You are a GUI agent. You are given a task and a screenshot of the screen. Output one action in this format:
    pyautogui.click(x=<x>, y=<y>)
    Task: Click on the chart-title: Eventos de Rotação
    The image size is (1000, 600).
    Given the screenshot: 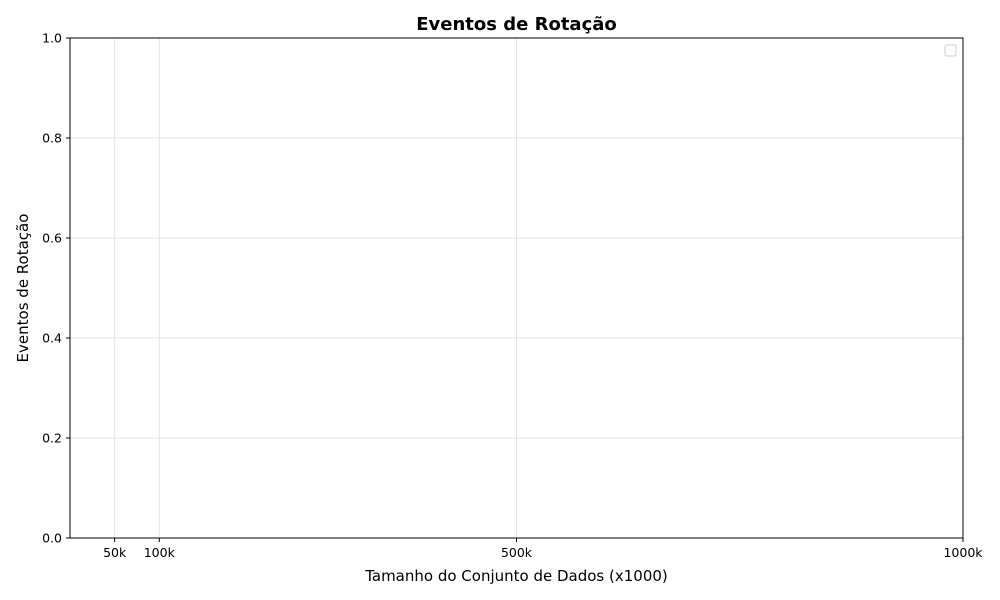 What is the action you would take?
    pyautogui.click(x=516, y=24)
    